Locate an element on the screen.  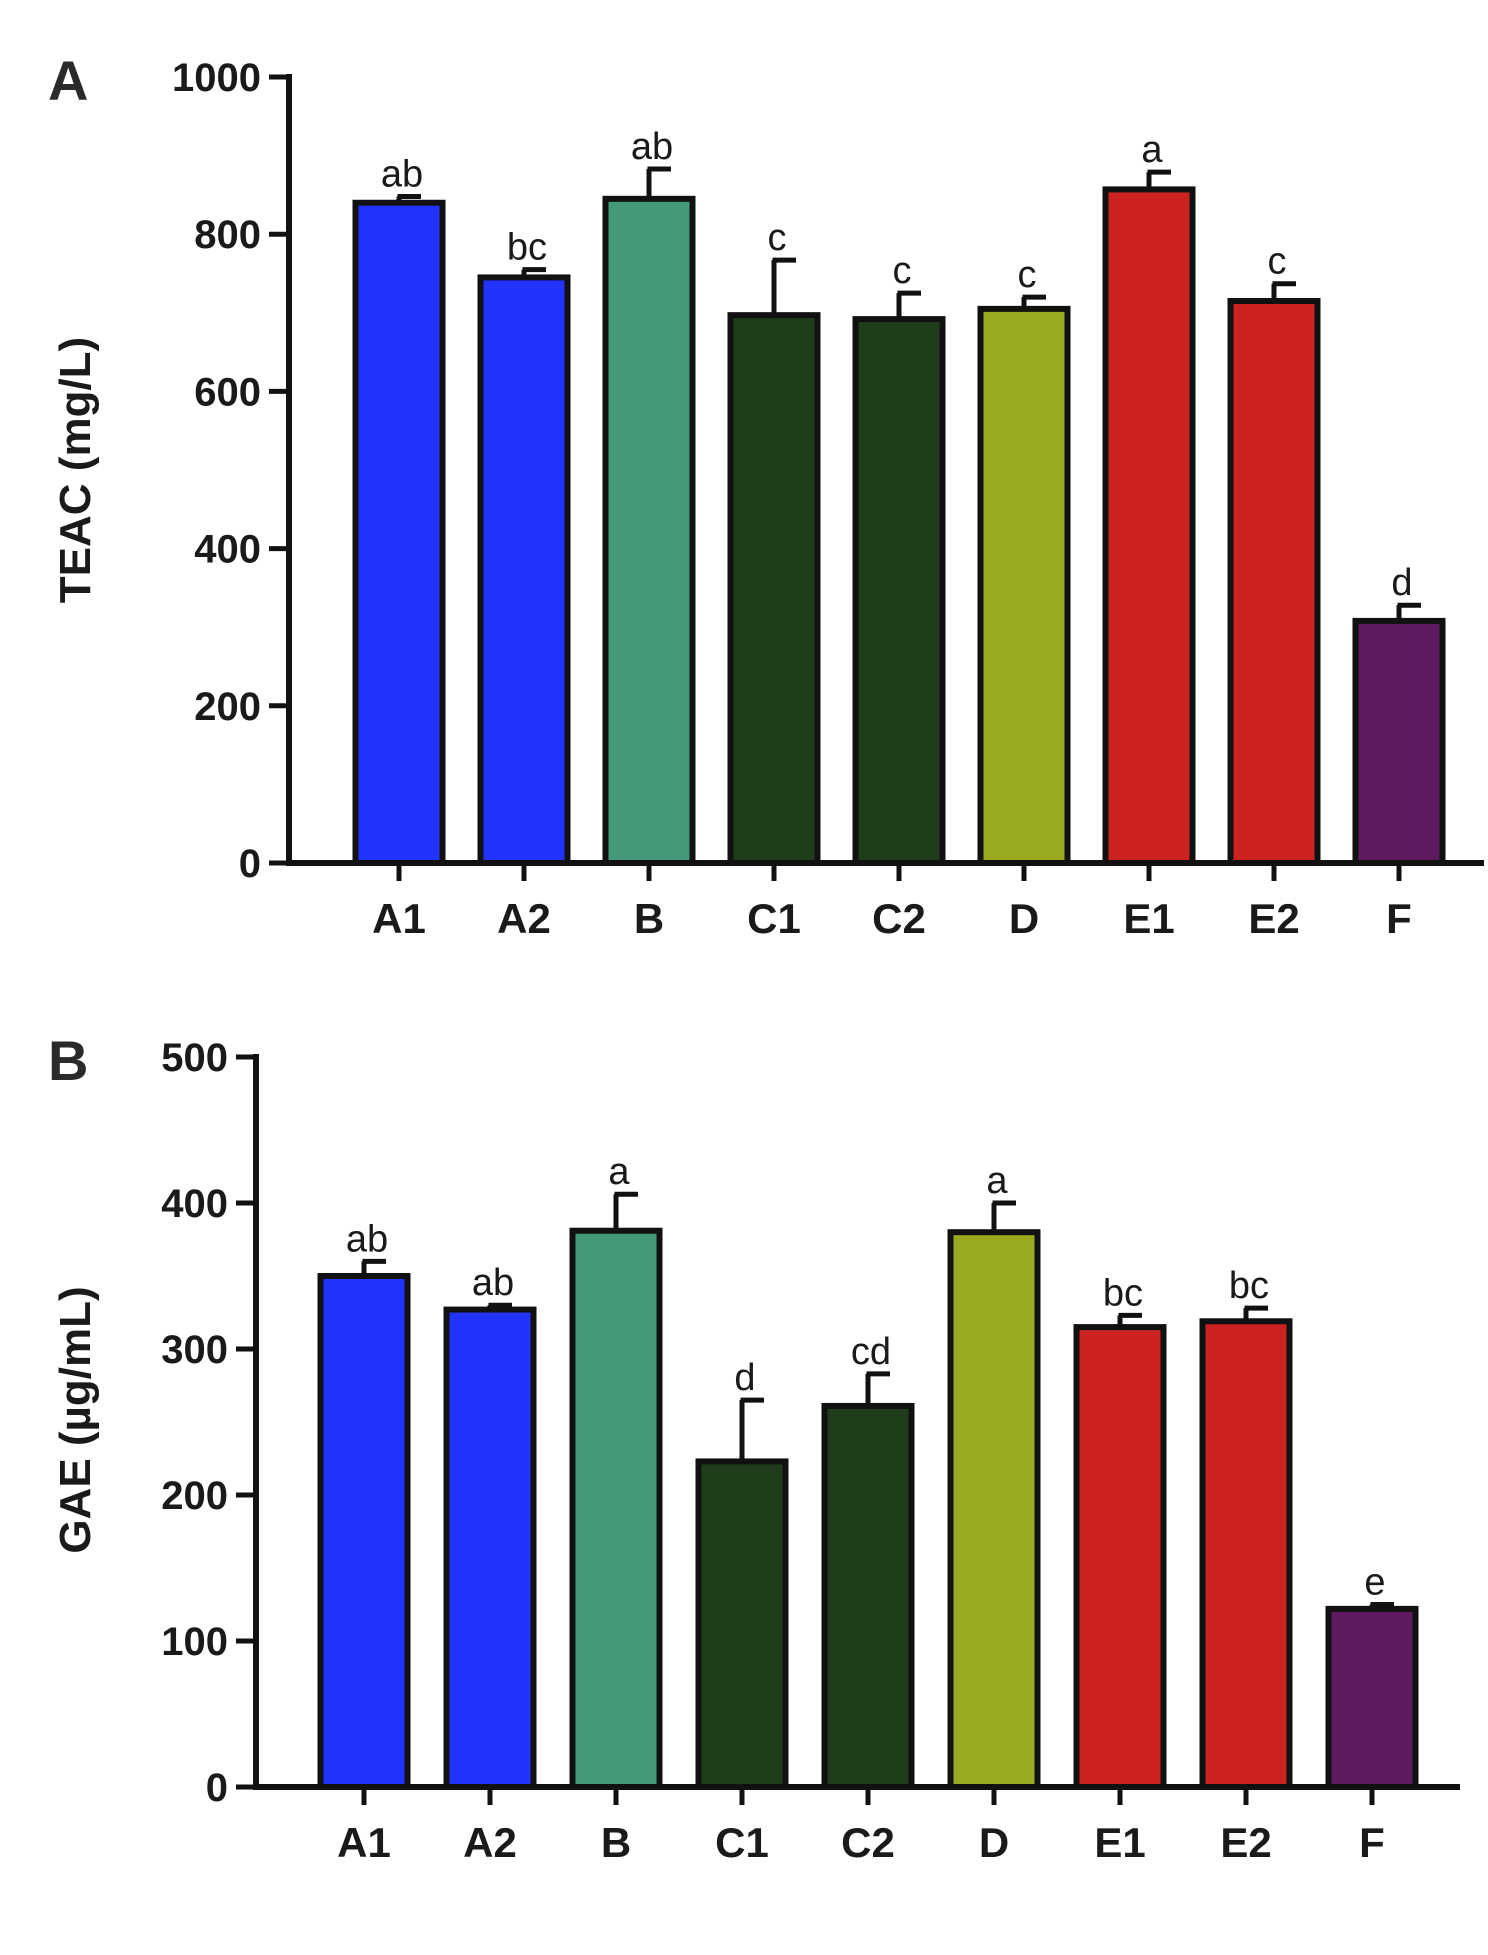
panel-label-a: A is located at coordinates (68, 80).